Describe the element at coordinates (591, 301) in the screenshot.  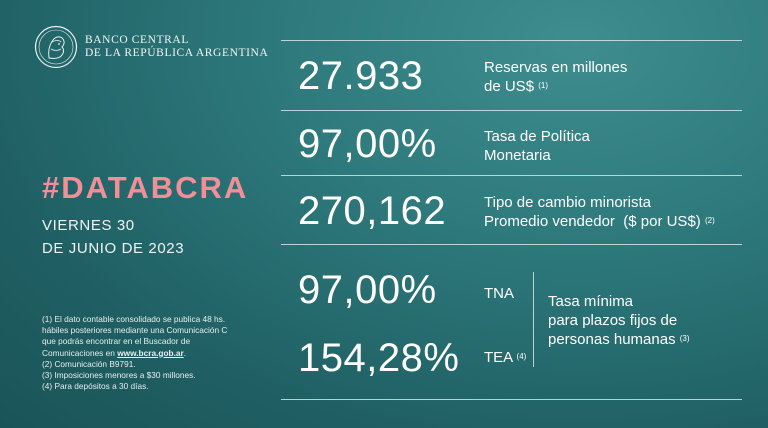
I see `plazos-fijos-label-line1: Tasa mínima` at that location.